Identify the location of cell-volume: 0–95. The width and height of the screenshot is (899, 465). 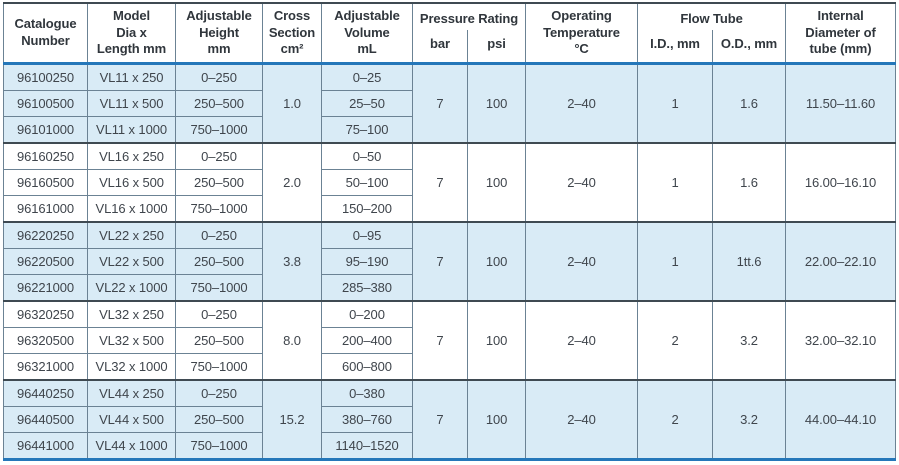
(367, 234).